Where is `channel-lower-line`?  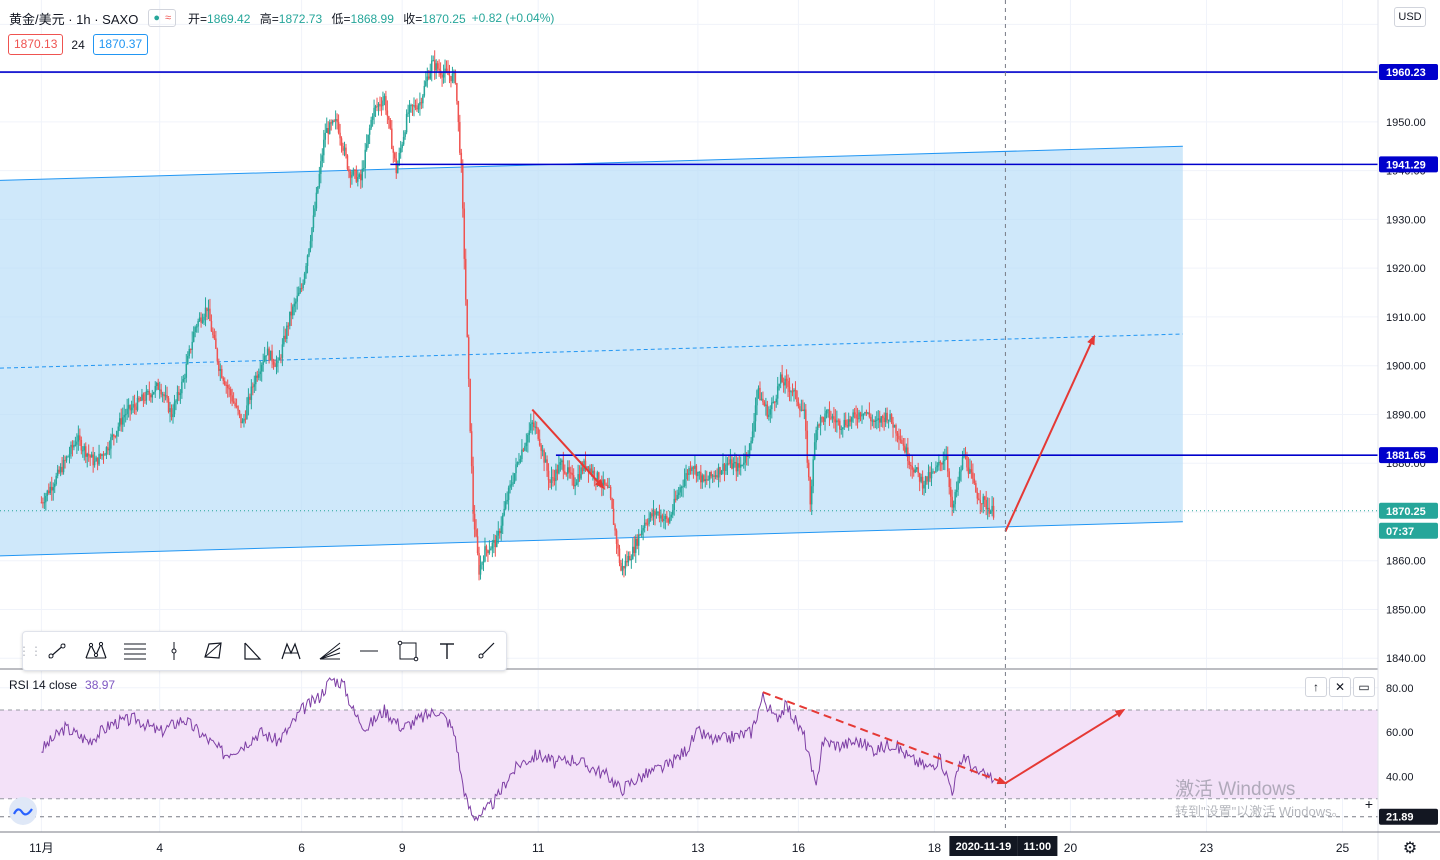
channel-lower-line is located at coordinates (591, 539).